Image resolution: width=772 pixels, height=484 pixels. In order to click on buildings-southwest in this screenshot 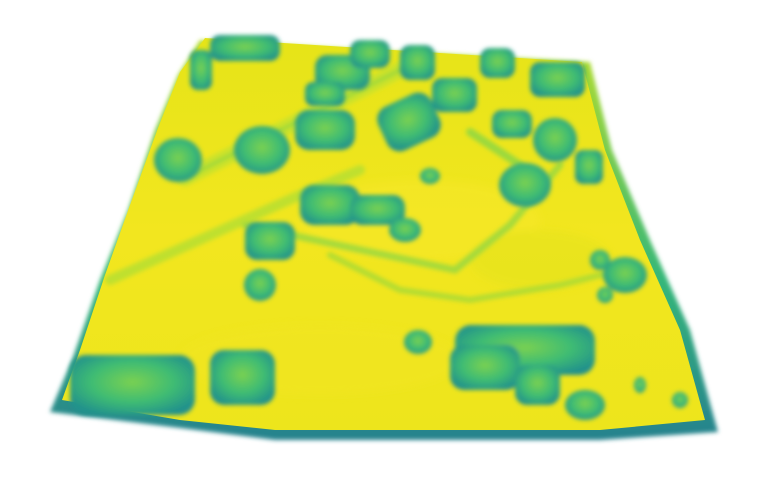, I will do `click(172, 382)`.